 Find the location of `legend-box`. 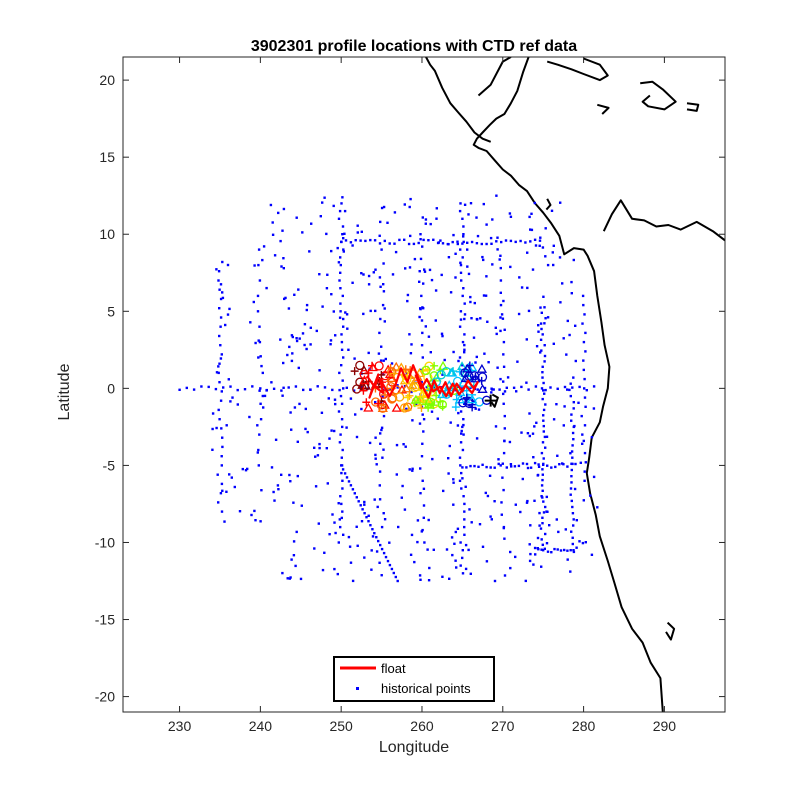

legend-box is located at coordinates (414, 679).